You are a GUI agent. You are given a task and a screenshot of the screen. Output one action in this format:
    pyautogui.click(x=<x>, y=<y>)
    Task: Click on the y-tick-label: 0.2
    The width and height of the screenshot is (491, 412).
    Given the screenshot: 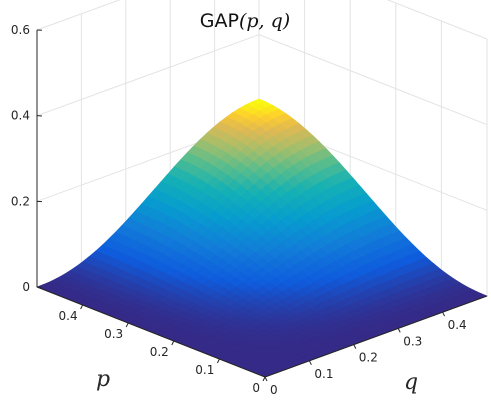 What is the action you would take?
    pyautogui.click(x=368, y=358)
    